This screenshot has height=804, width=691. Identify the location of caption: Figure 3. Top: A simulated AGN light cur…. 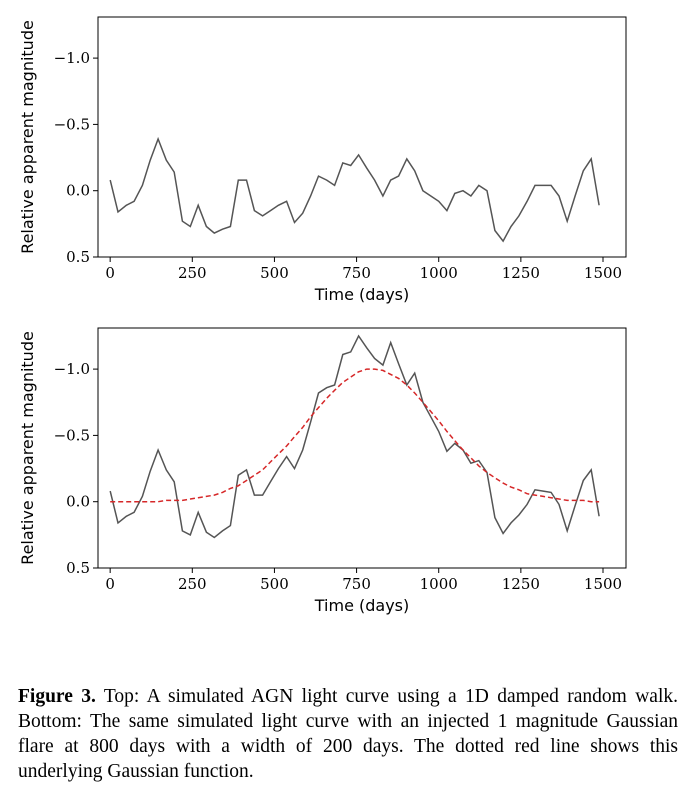
(348, 734).